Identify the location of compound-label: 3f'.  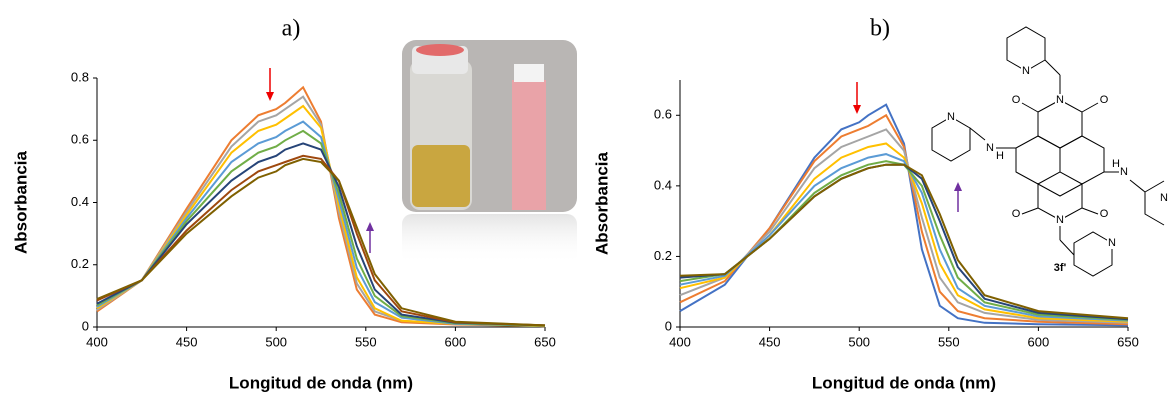
(1060, 268).